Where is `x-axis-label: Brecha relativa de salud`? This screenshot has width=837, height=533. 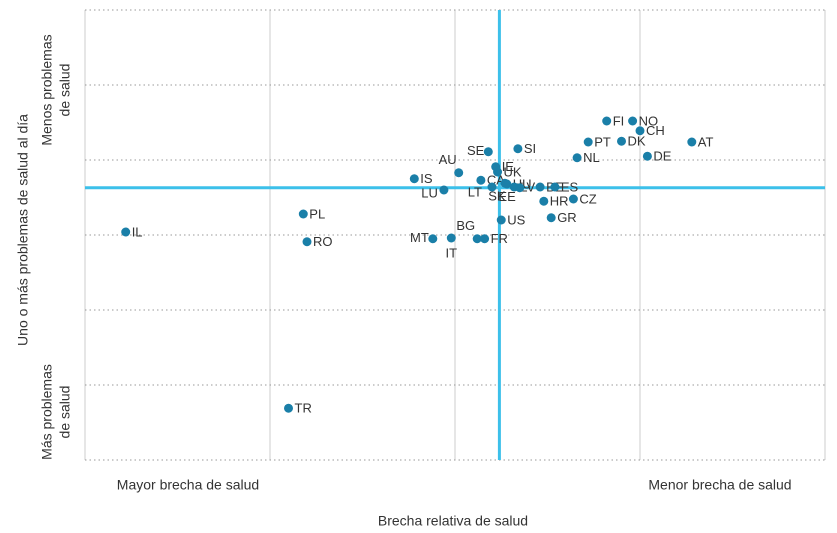 x-axis-label: Brecha relativa de salud is located at coordinates (453, 521).